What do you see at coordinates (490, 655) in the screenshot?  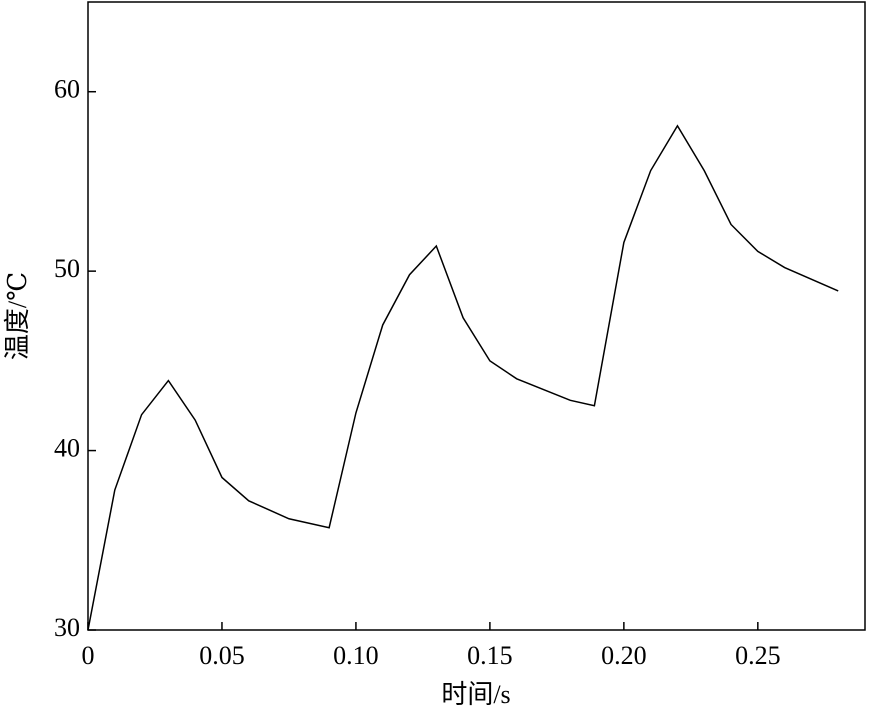 I see `x-tick-label: 0.15` at bounding box center [490, 655].